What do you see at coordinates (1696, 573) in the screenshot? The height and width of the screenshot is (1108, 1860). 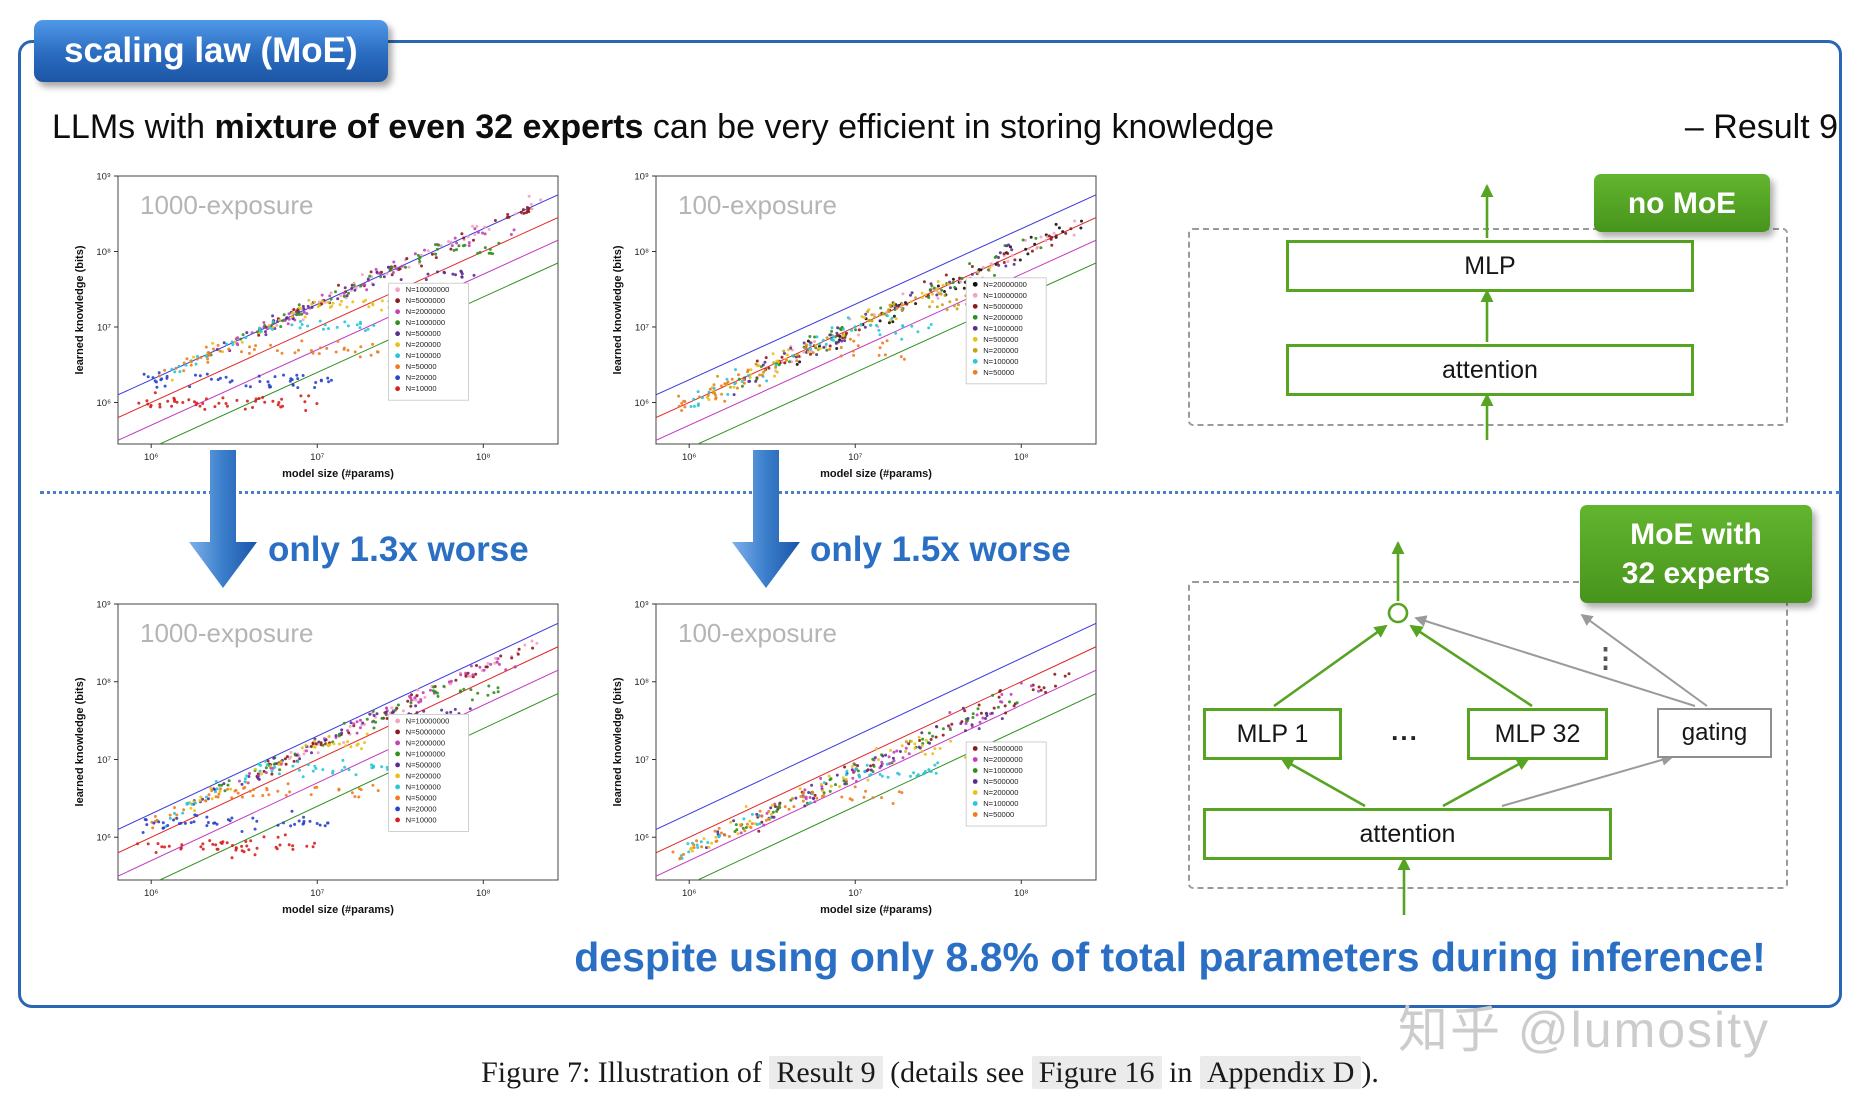 I see `moe-badge-line2: 32 experts` at bounding box center [1696, 573].